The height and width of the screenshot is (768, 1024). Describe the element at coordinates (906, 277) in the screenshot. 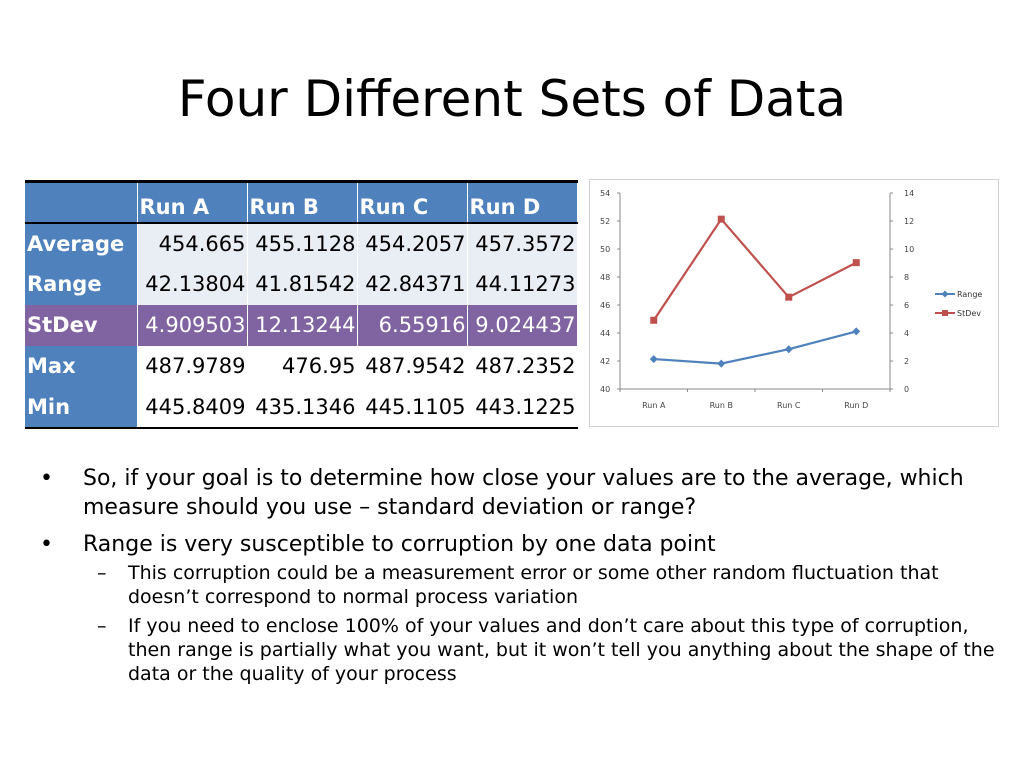

I see `y-right-tick-label: 8` at that location.